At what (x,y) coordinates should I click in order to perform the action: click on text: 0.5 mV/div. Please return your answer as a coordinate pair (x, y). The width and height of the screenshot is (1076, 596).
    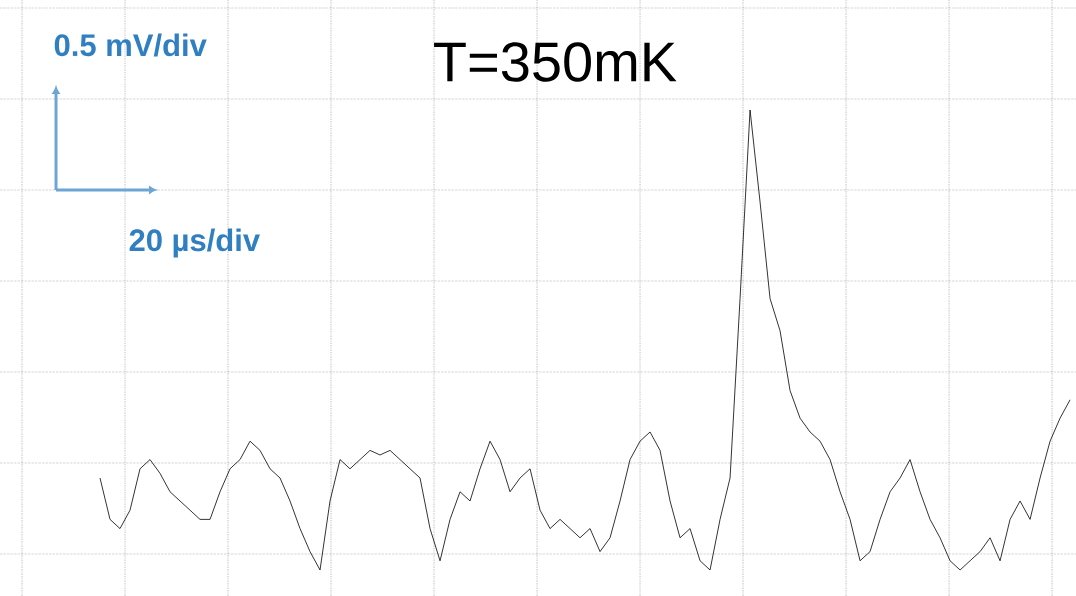
    Looking at the image, I should click on (130, 45).